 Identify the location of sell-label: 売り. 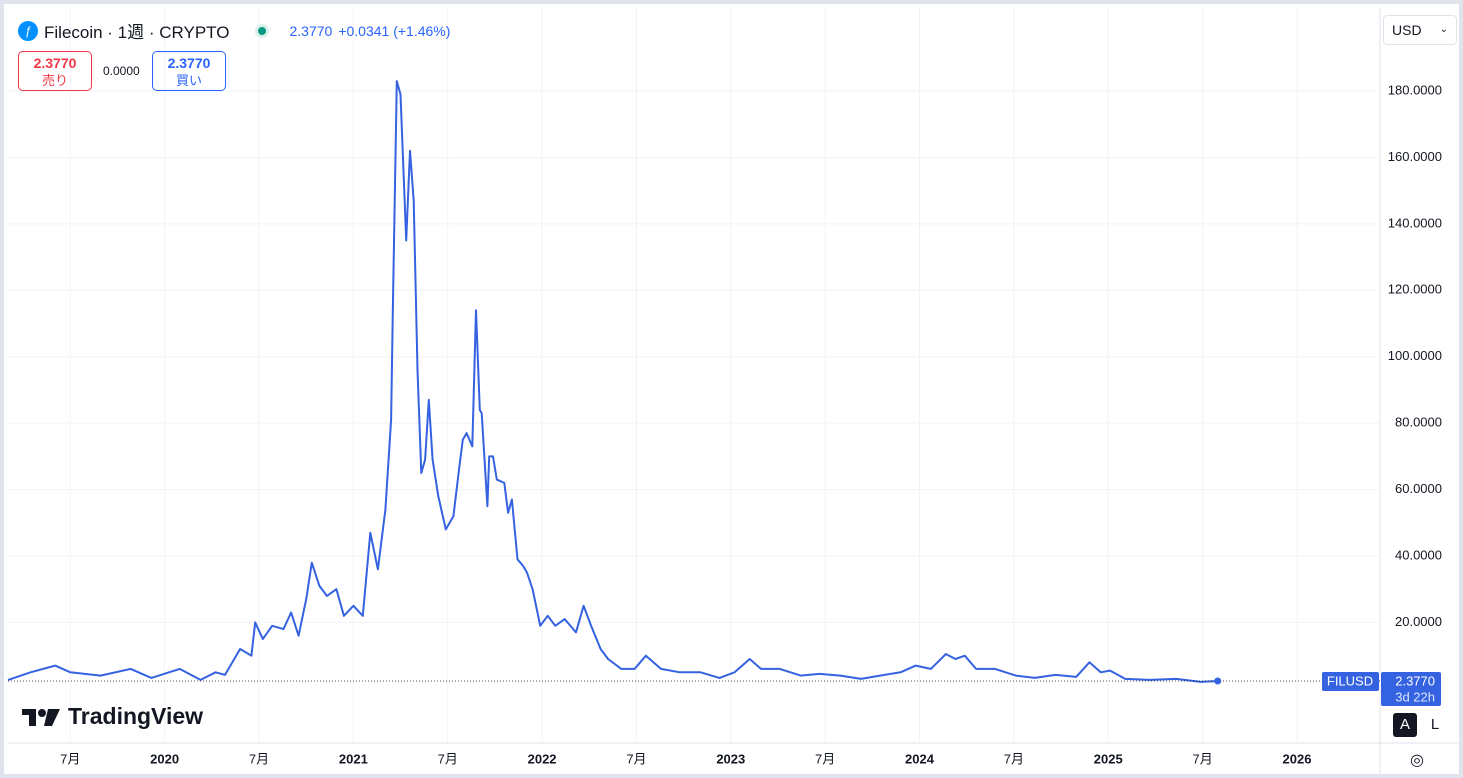
(54, 80).